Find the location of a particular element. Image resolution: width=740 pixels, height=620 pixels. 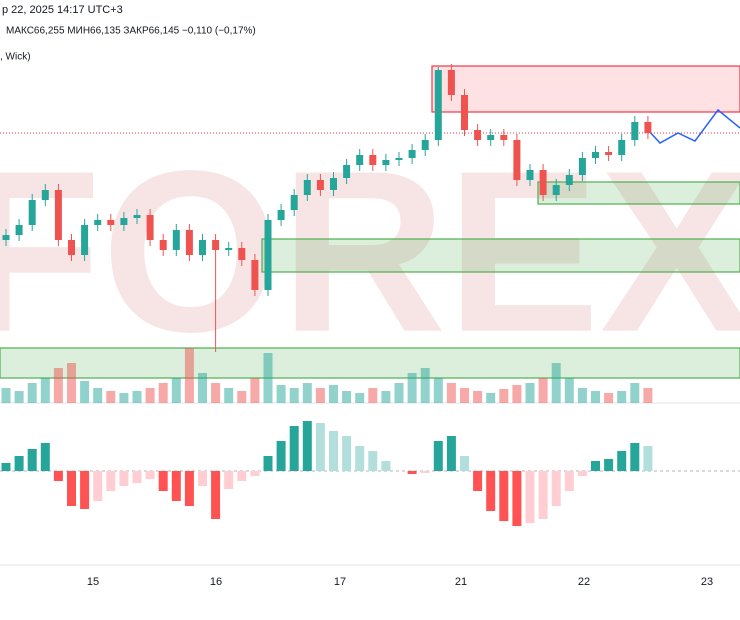

projection is located at coordinates (693, 126).